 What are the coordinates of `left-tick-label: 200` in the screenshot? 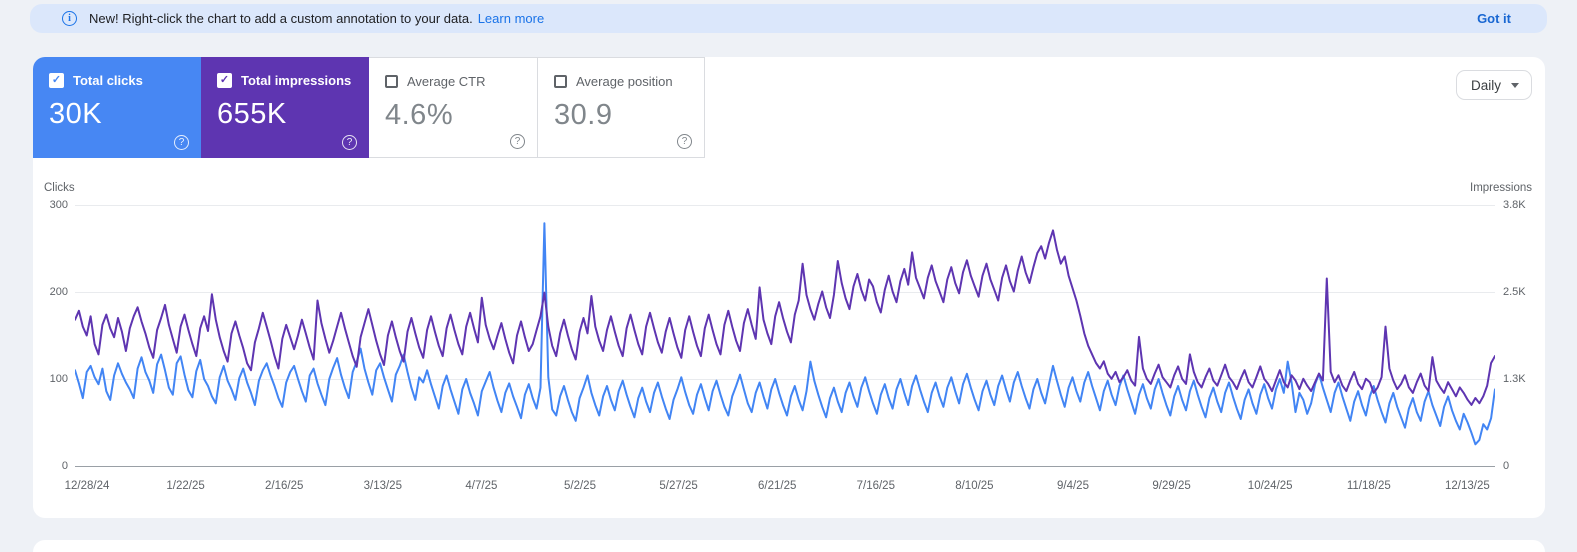 It's located at (58, 292).